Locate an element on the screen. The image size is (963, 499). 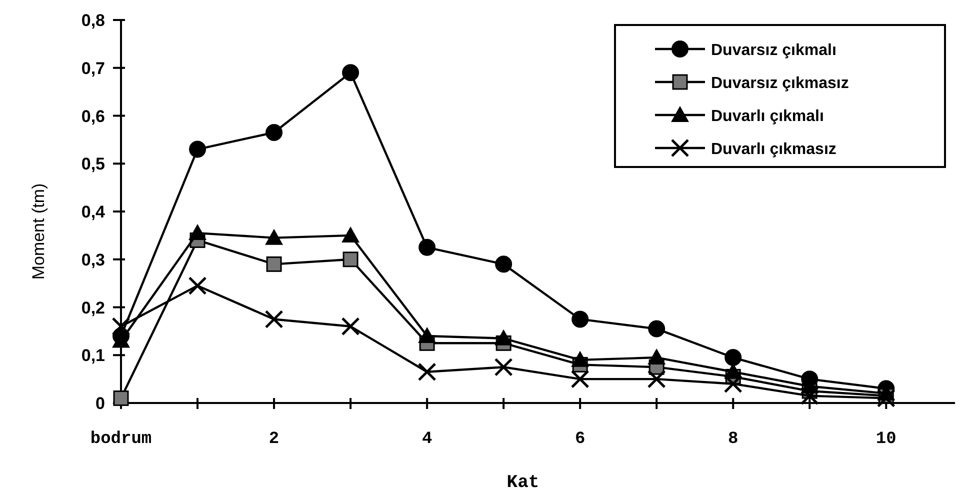
legend-item: Duvarlı çıkmalı is located at coordinates (739, 115).